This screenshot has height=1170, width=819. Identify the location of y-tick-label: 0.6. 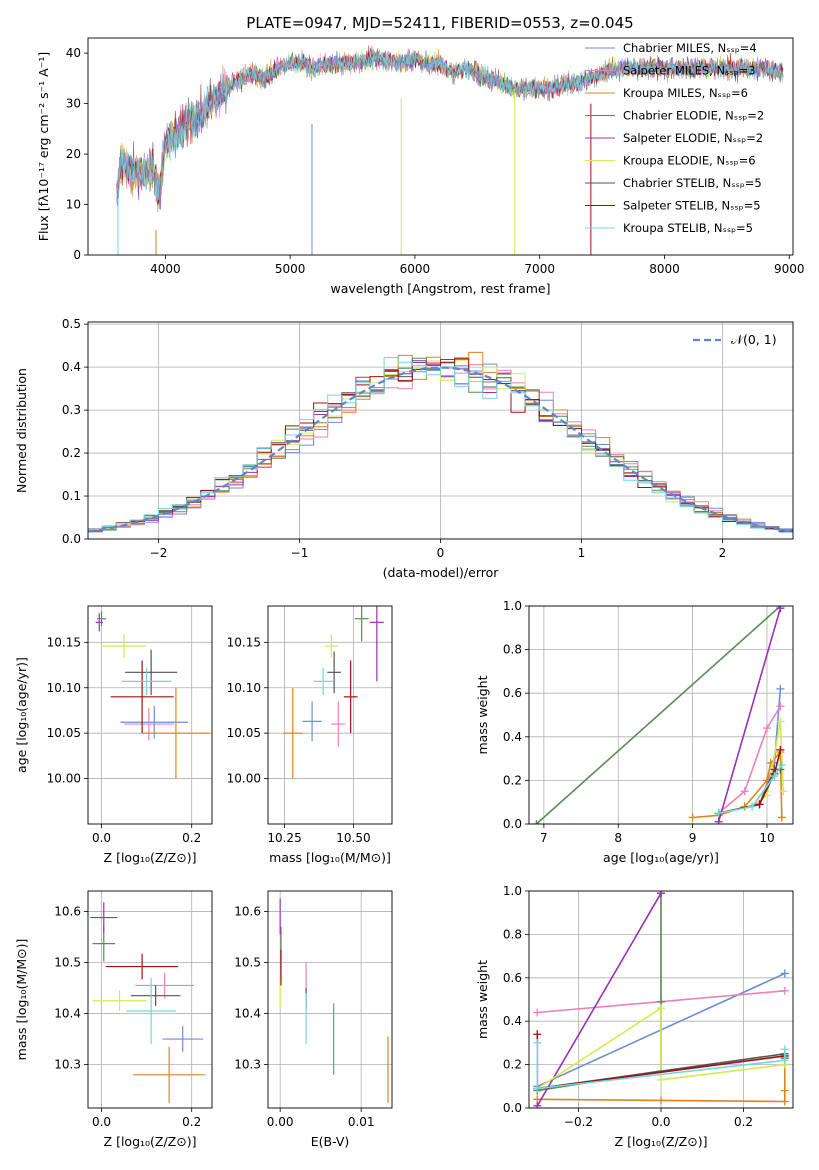
(512, 693).